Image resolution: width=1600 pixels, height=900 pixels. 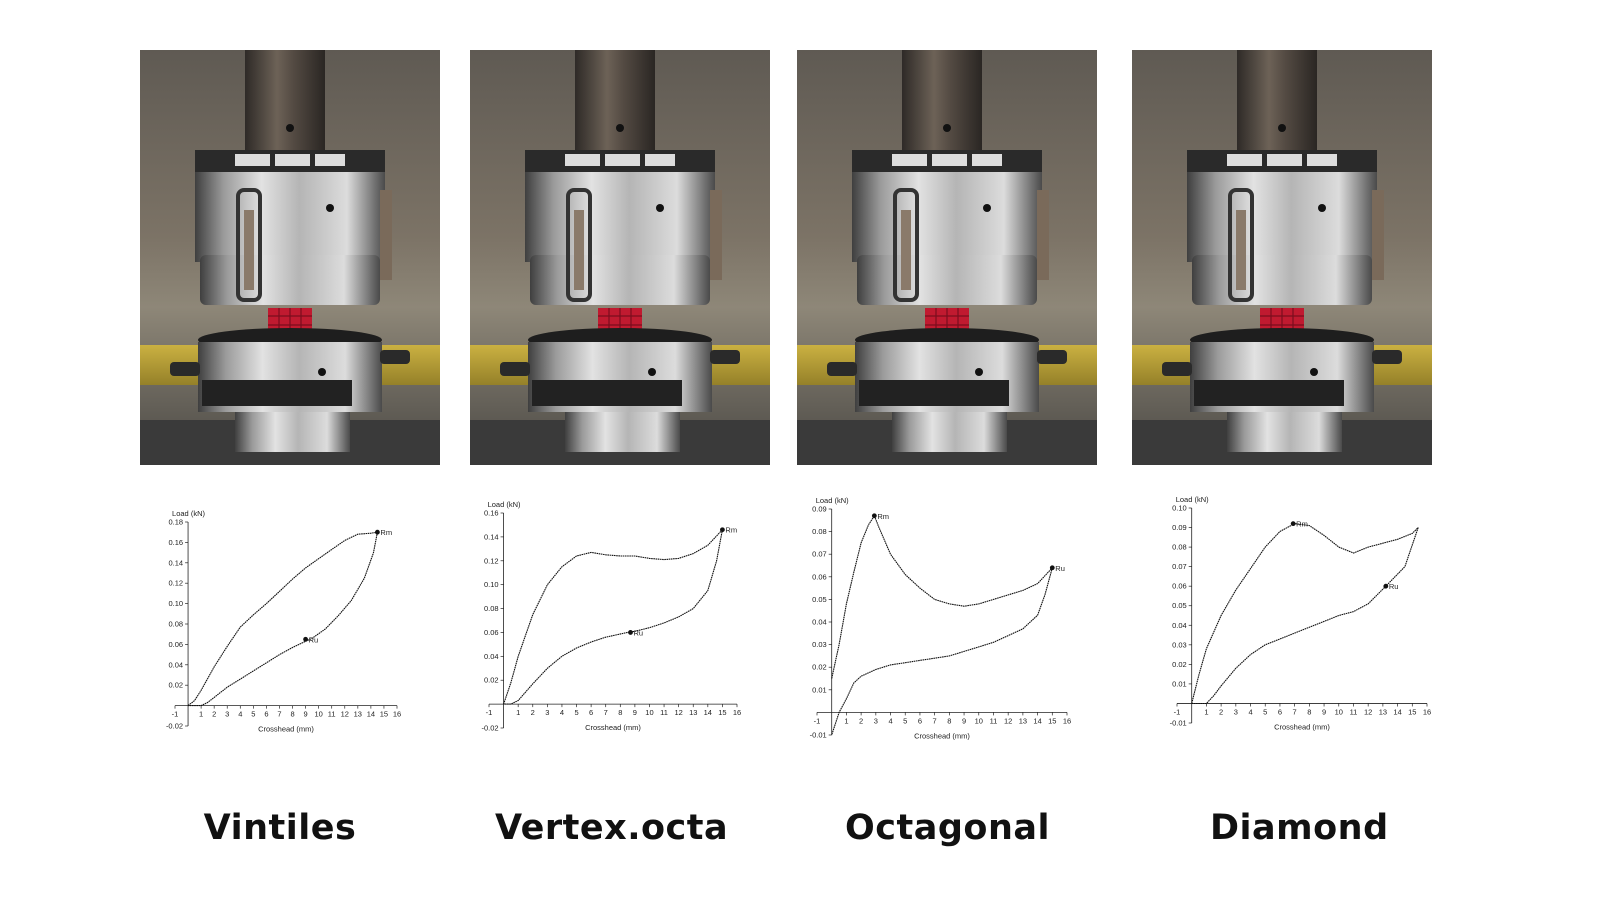 I want to click on y-tick-label: 0.12, so click(x=175, y=583).